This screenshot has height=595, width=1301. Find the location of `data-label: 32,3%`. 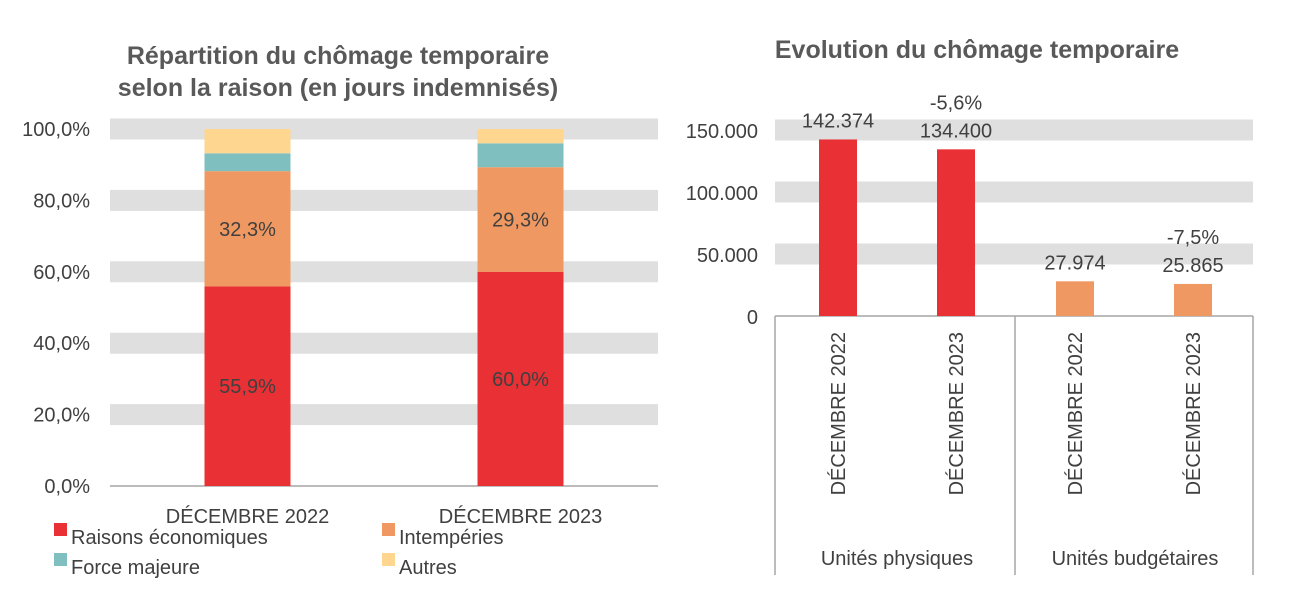

data-label: 32,3% is located at coordinates (247, 230).